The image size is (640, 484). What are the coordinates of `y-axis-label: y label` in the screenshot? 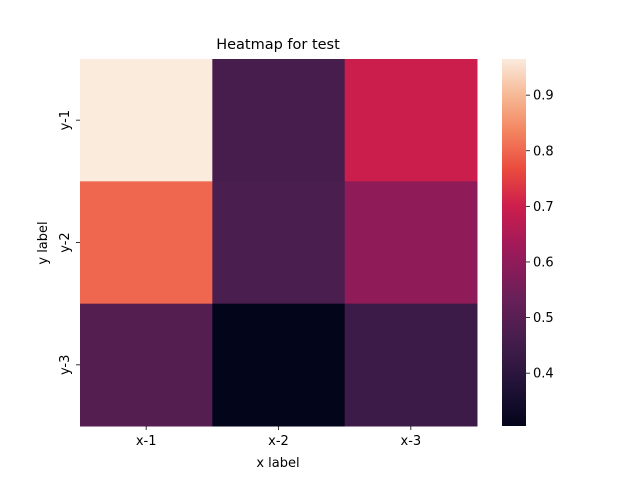 It's located at (43, 242).